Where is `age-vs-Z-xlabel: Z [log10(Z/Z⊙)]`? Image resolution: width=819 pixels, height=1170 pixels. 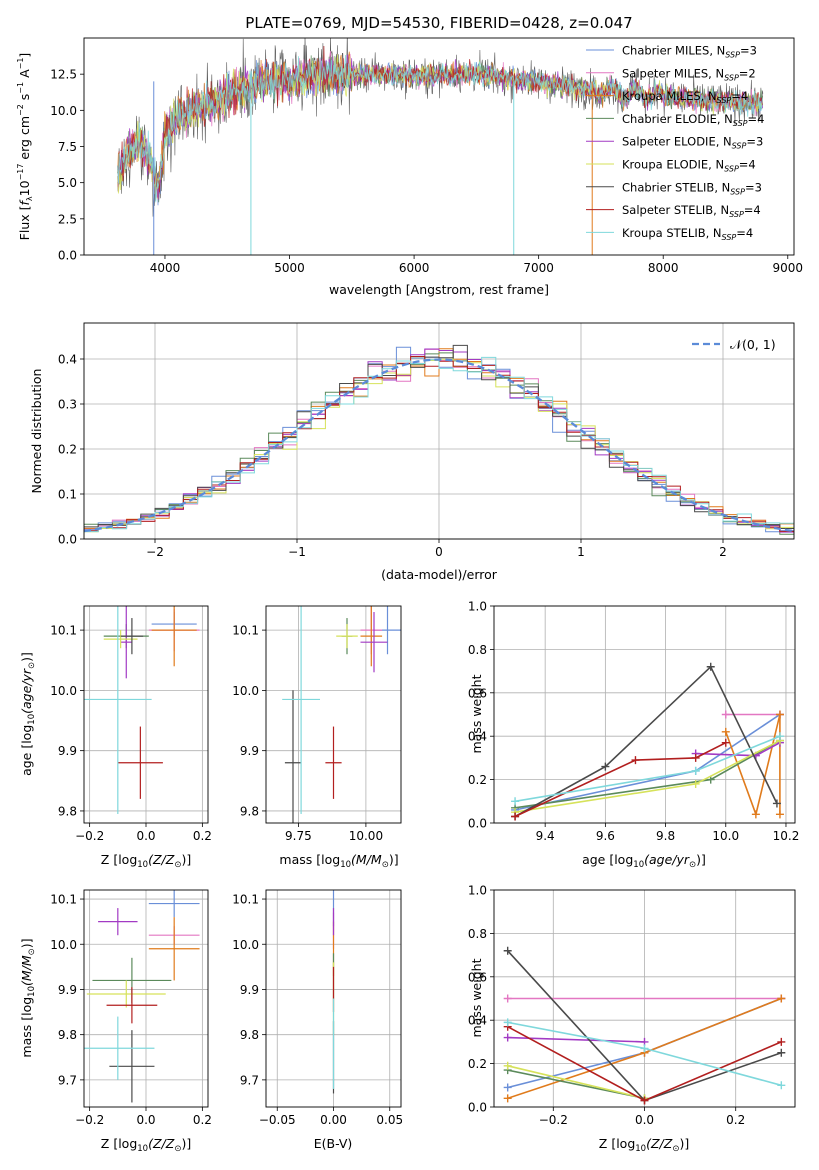
age-vs-Z-xlabel: Z [log10(Z/Z⊙)] is located at coordinates (146, 861).